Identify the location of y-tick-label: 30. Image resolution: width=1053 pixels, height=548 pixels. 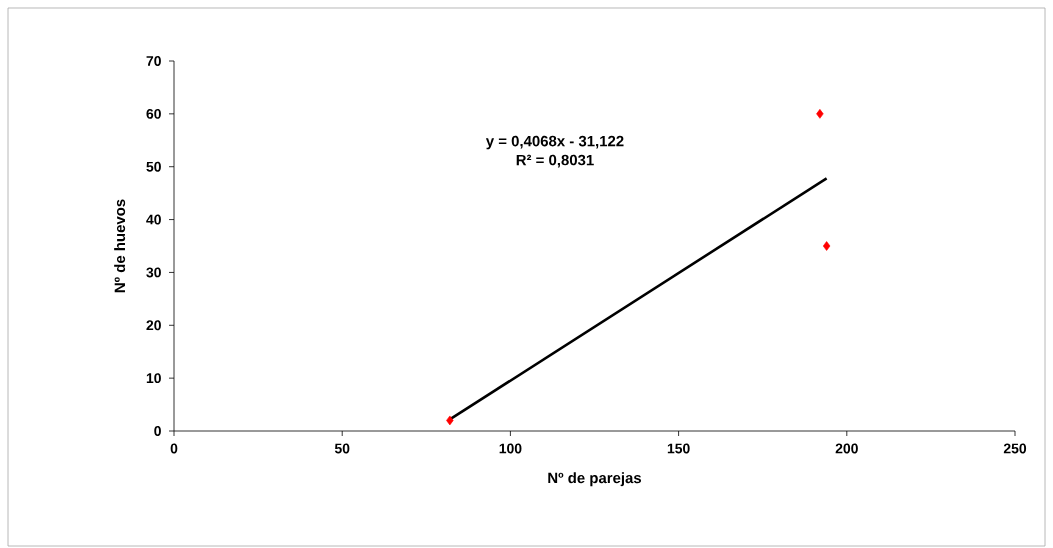
(153, 272).